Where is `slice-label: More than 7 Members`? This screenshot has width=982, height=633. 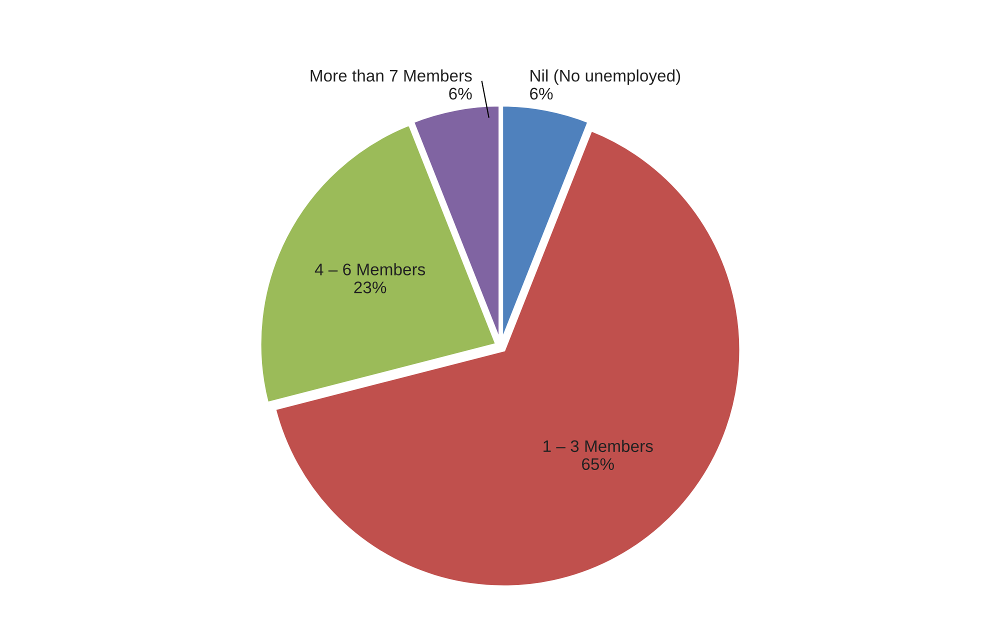 slice-label: More than 7 Members is located at coordinates (391, 75).